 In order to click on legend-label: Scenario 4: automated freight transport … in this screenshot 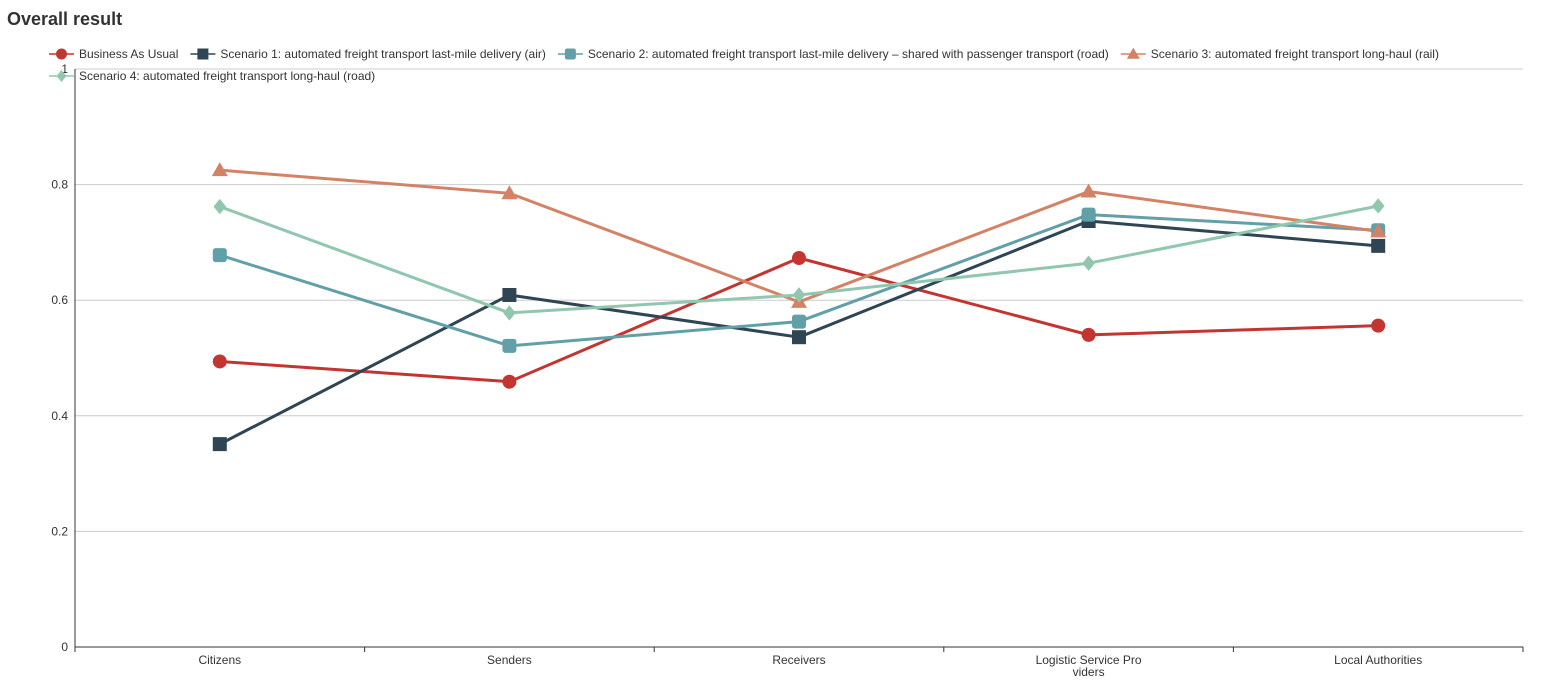, I will do `click(227, 76)`.